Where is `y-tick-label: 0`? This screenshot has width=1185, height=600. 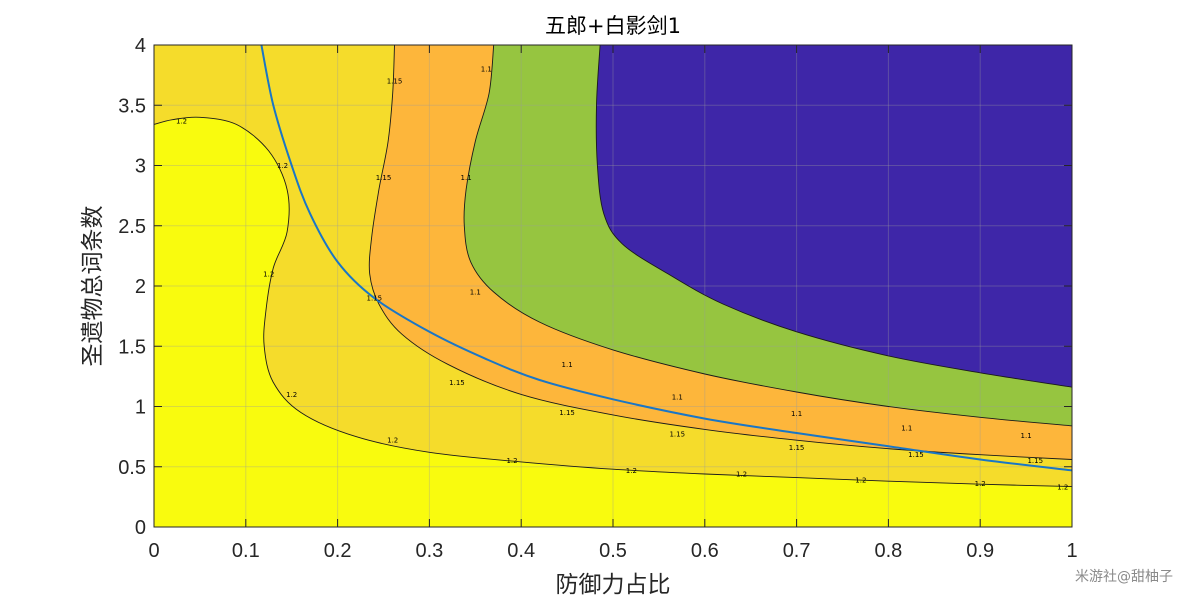 y-tick-label: 0 is located at coordinates (140, 528).